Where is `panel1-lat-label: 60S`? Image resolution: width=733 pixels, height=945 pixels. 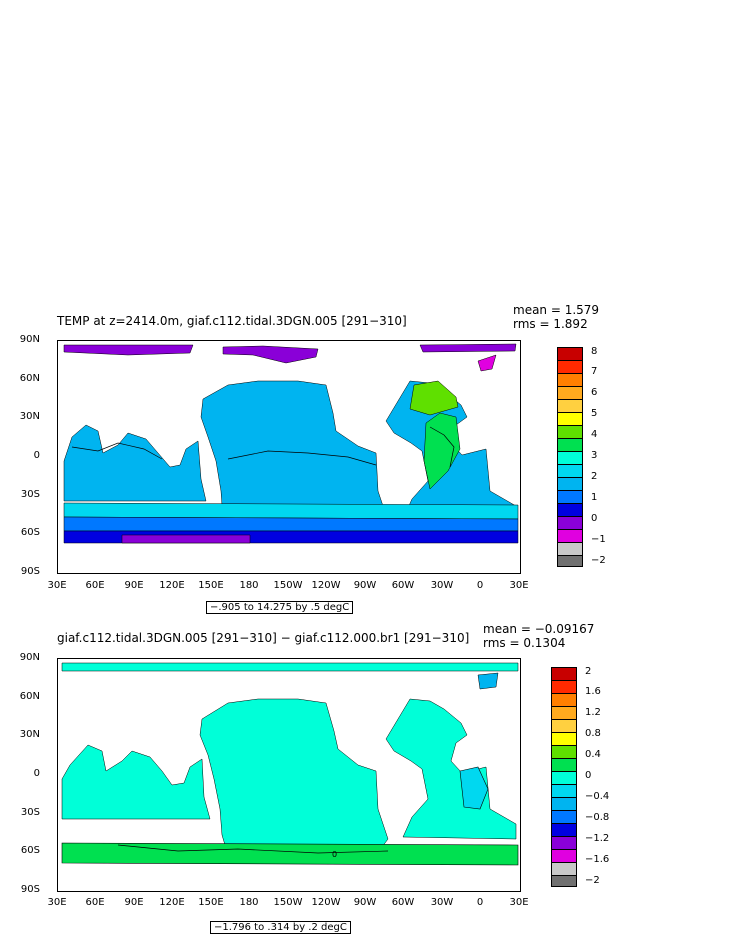 panel1-lat-label: 60S is located at coordinates (30, 532).